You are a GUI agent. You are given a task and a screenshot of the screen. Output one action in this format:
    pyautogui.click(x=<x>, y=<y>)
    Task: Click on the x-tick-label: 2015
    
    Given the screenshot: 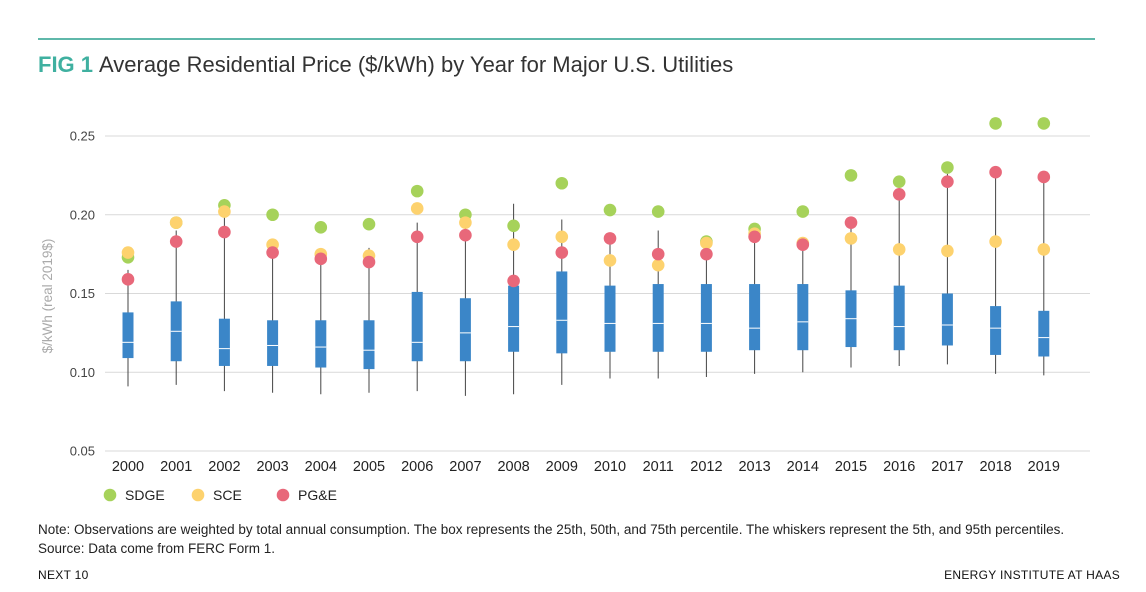 What is the action you would take?
    pyautogui.click(x=851, y=467)
    